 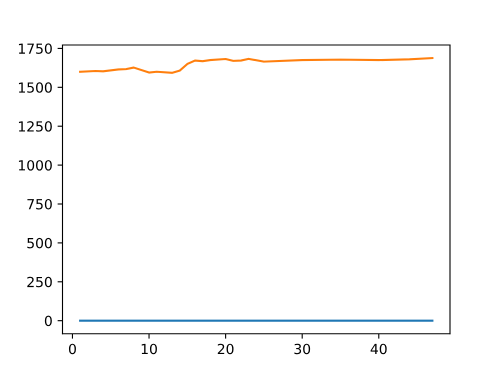 What do you see at coordinates (256, 65) in the screenshot?
I see `line-series` at bounding box center [256, 65].